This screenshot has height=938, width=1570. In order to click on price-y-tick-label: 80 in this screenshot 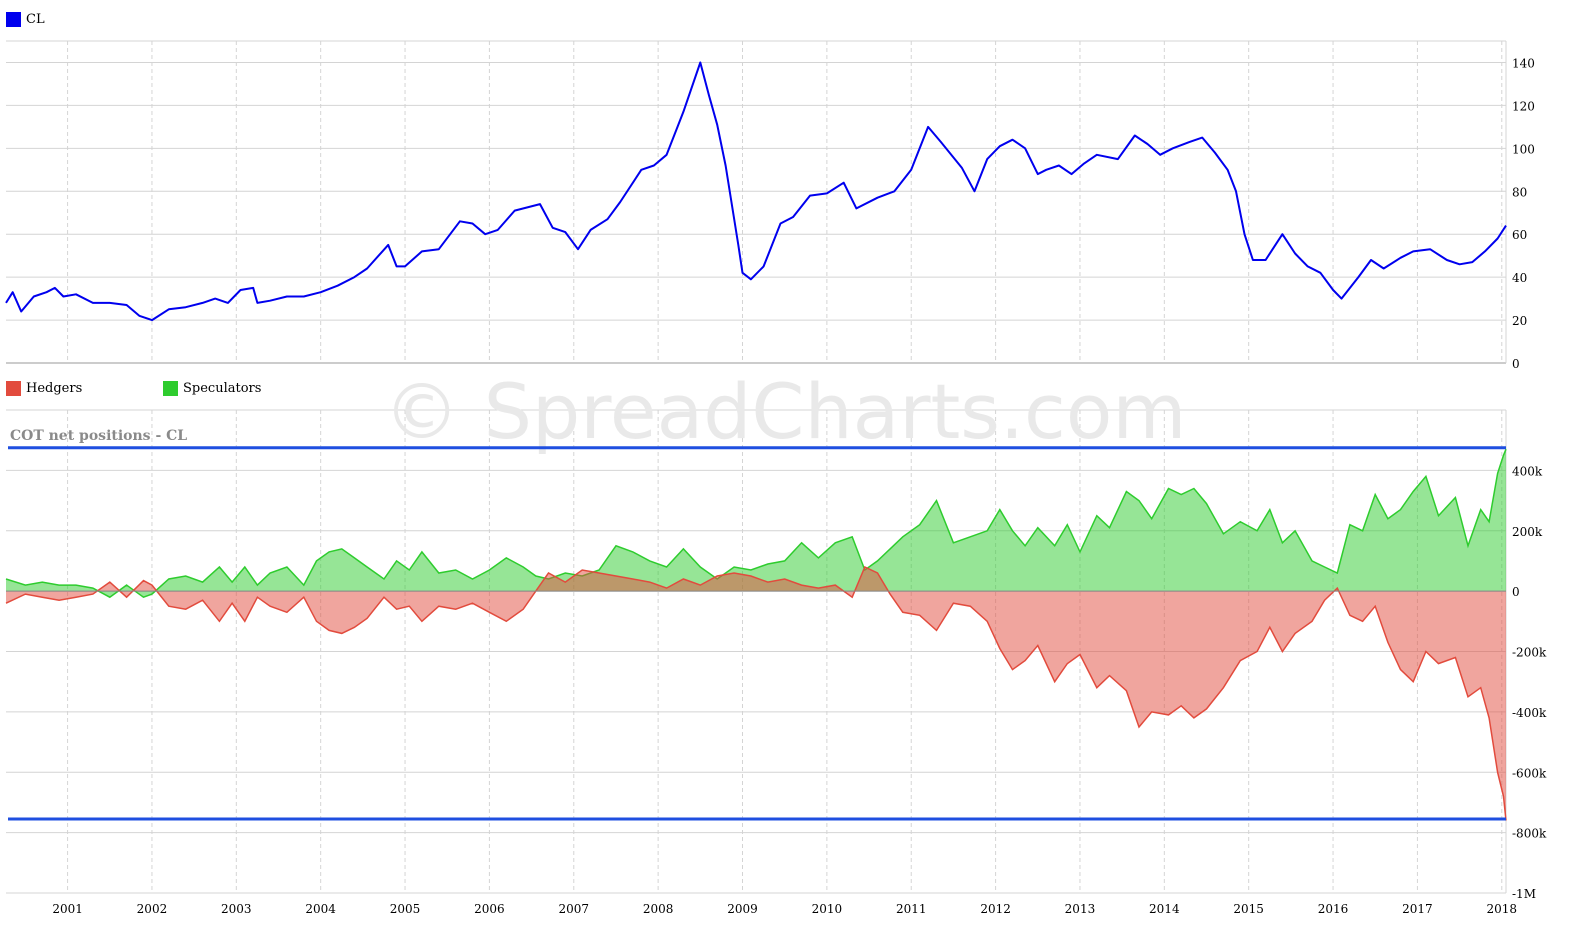, I will do `click(1519, 192)`.